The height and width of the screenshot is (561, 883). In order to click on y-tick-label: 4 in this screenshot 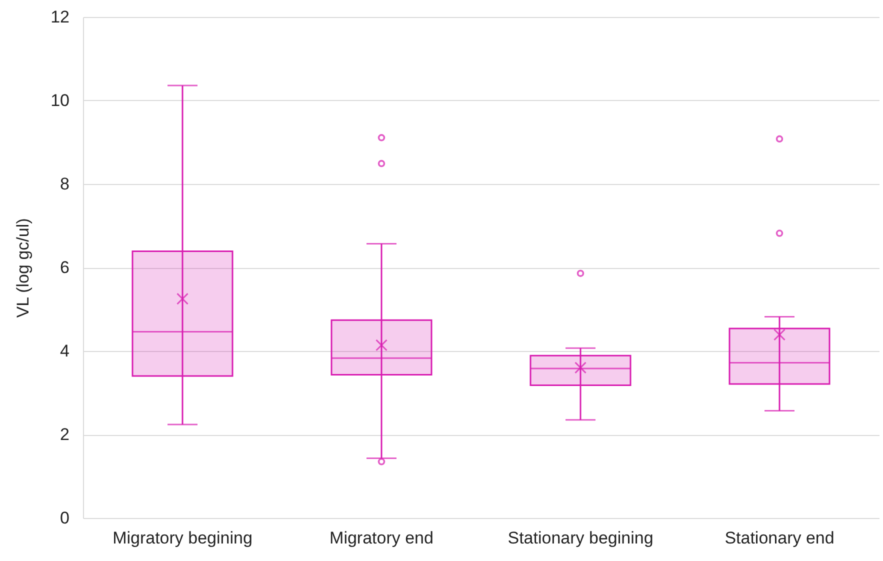, I will do `click(65, 351)`.